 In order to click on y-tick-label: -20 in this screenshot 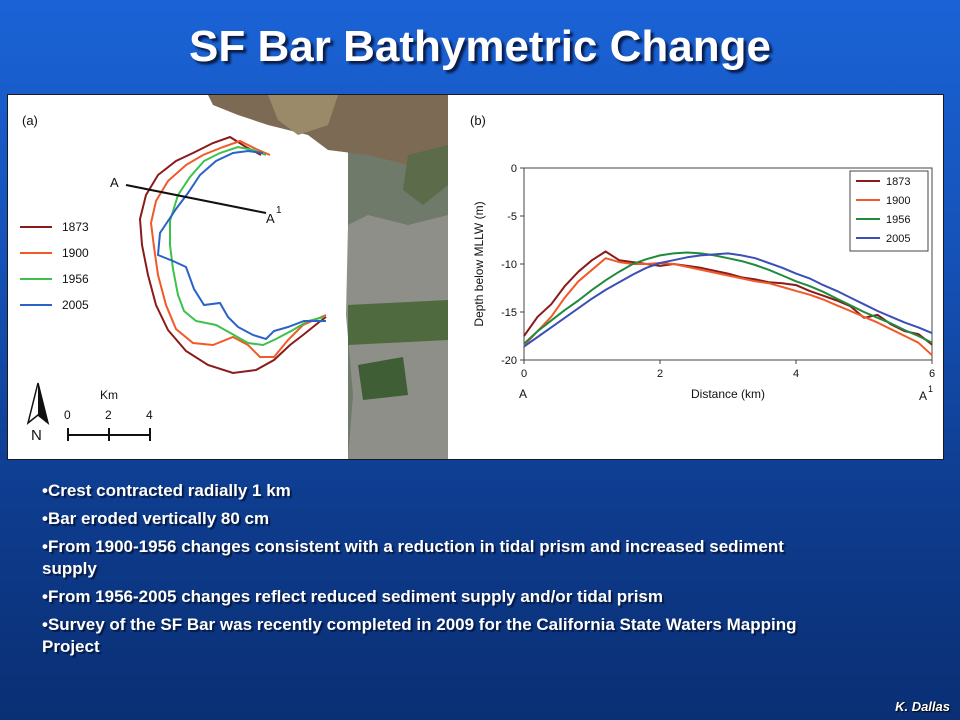, I will do `click(509, 361)`.